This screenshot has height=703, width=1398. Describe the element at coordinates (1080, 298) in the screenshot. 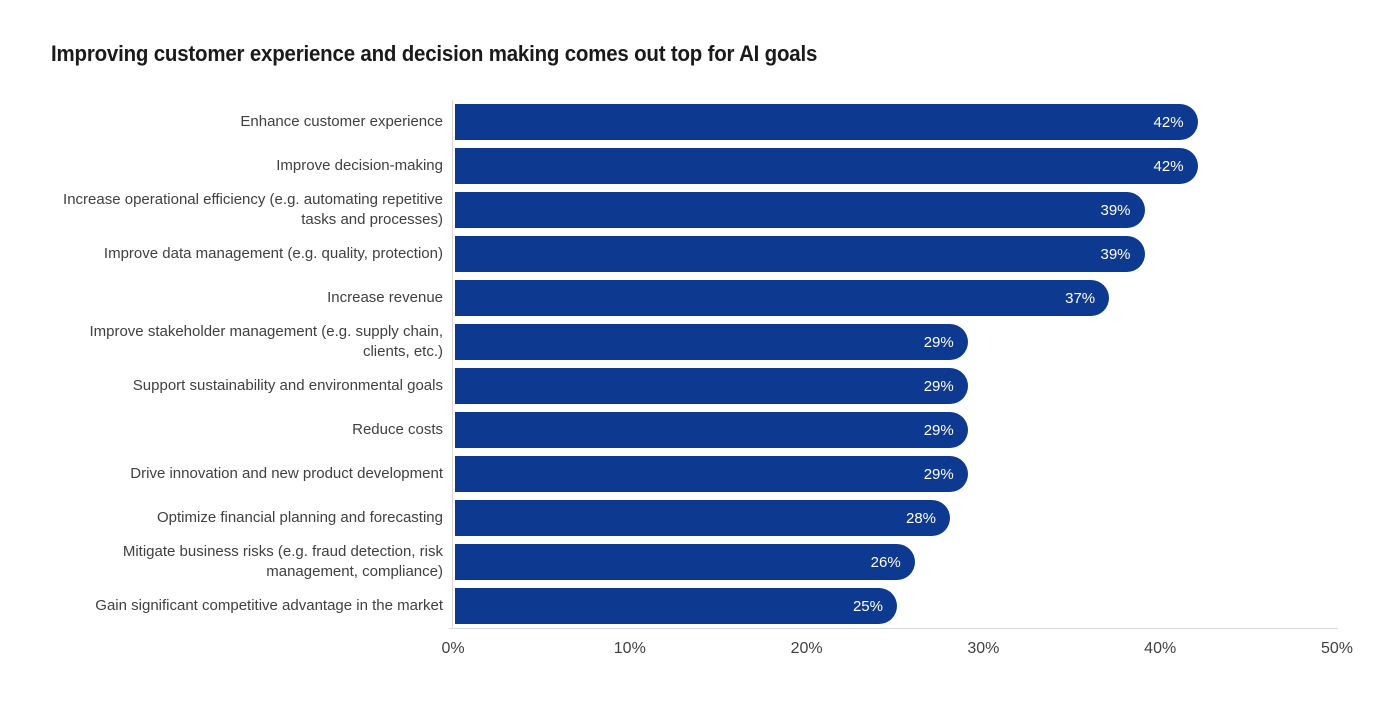

I see `bar-value-label: 37%` at that location.